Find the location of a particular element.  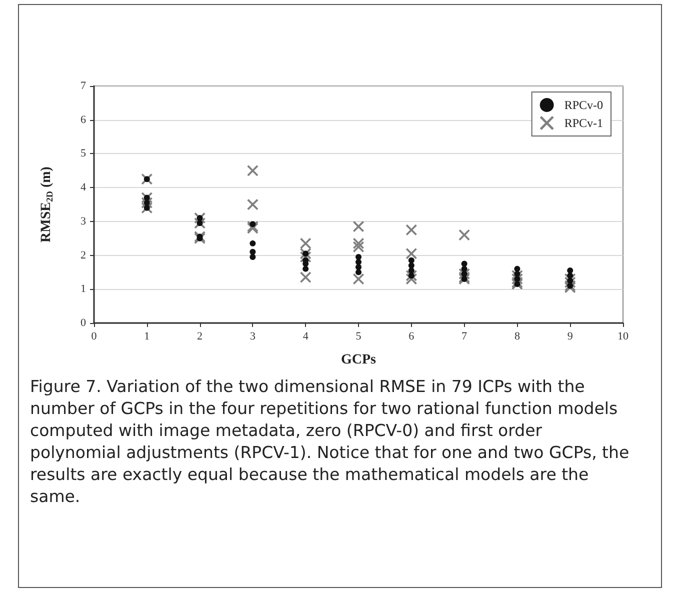

x-tick-label: 9 is located at coordinates (570, 336).